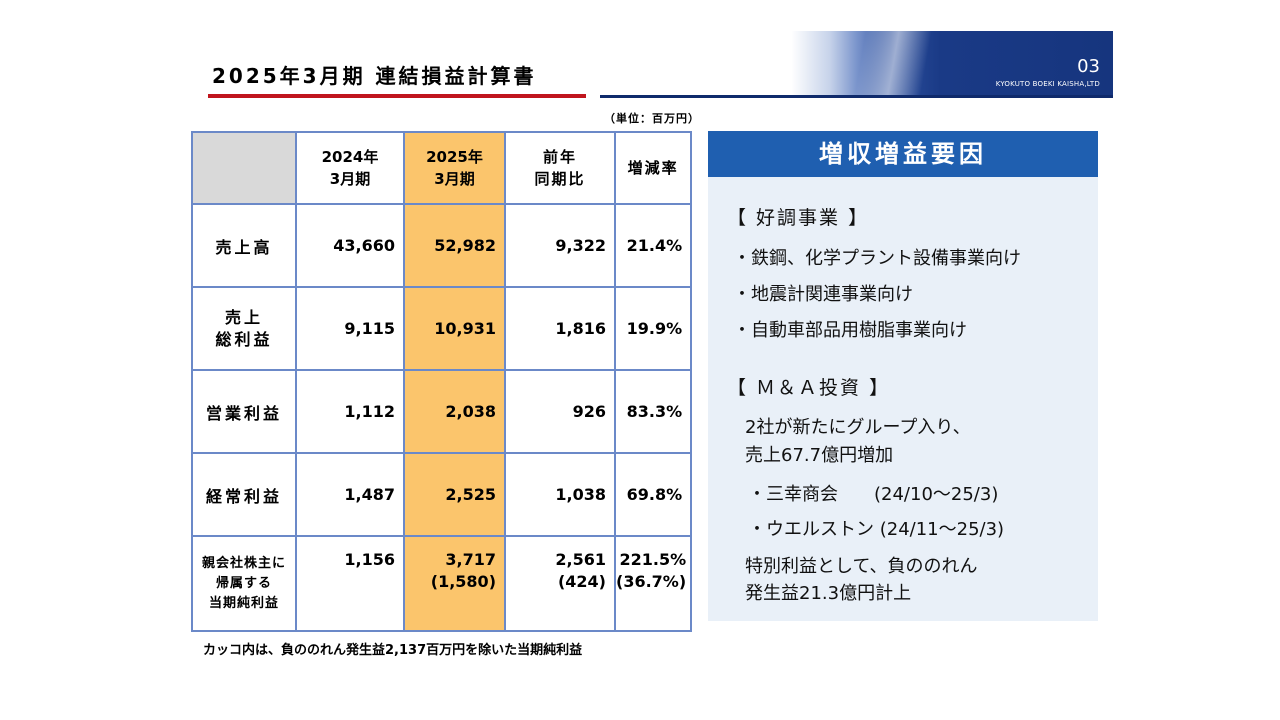 Image resolution: width=1280 pixels, height=720 pixels. What do you see at coordinates (374, 76) in the screenshot?
I see `page-title: 2025年3月期 連結損益計算書` at bounding box center [374, 76].